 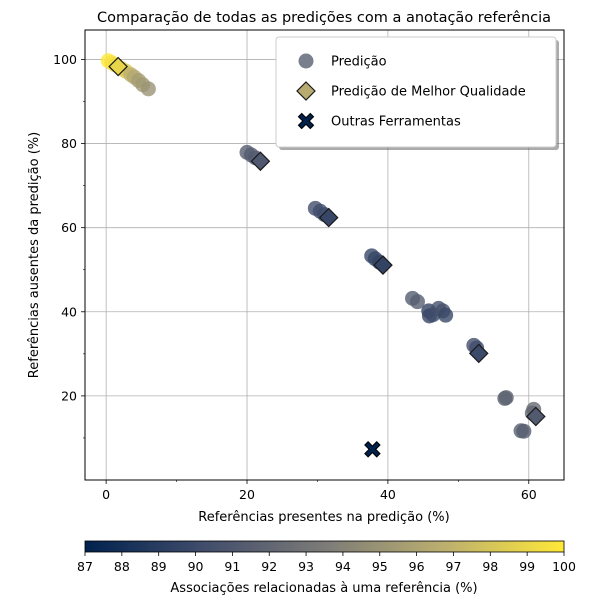 What do you see at coordinates (247, 494) in the screenshot?
I see `x-tick-label: 20` at bounding box center [247, 494].